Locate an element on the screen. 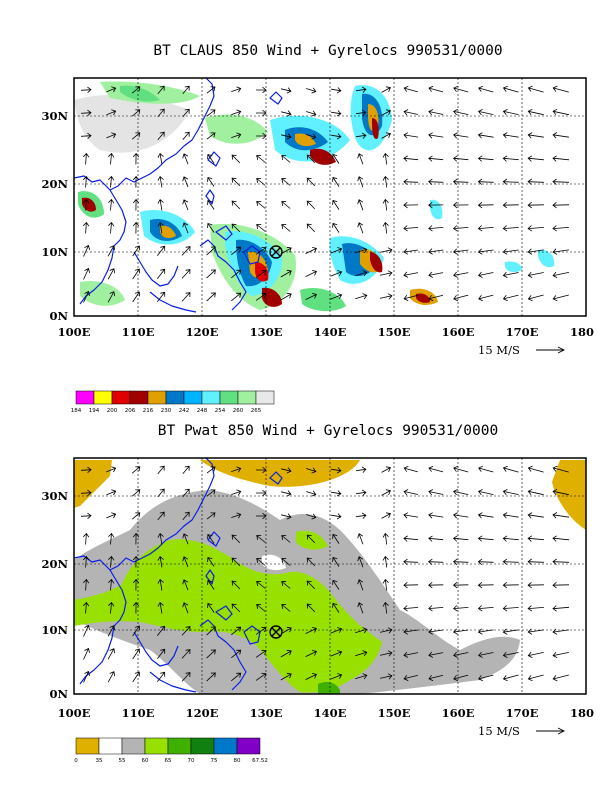  top-scale-label: 15 M/S is located at coordinates (499, 350).